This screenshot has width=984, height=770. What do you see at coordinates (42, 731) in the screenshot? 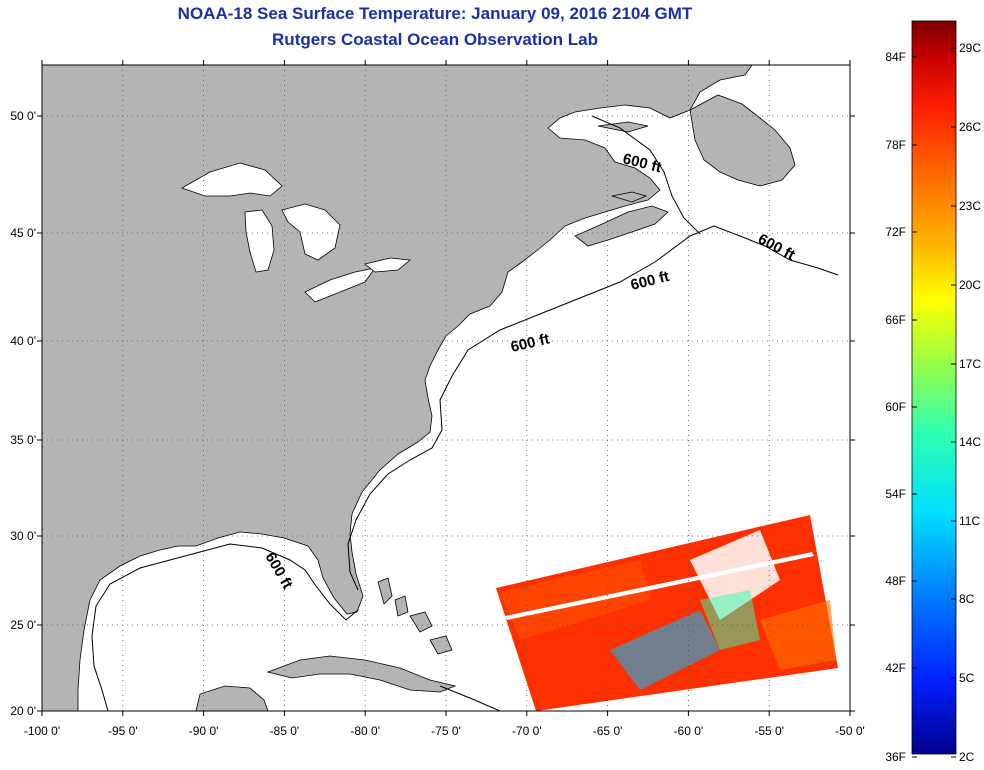
I see `x-tick-label: -100 0'` at bounding box center [42, 731].